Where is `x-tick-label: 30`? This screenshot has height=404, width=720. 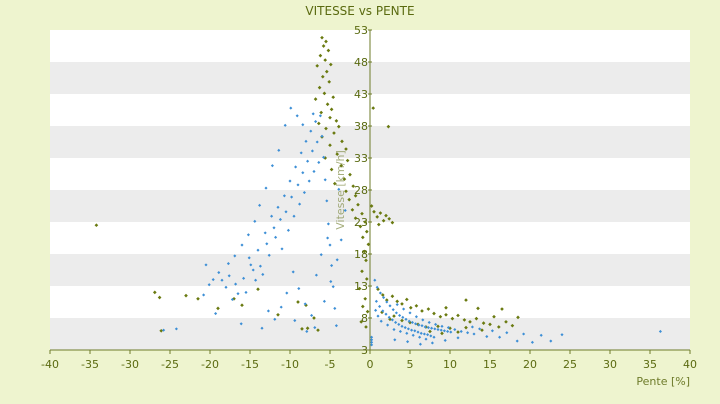
x-tick-label: 30 is located at coordinates (610, 364).